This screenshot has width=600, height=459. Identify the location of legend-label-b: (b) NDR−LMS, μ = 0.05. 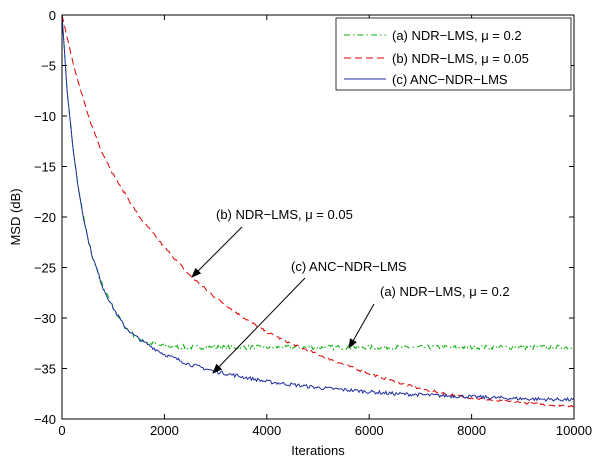
(460, 58).